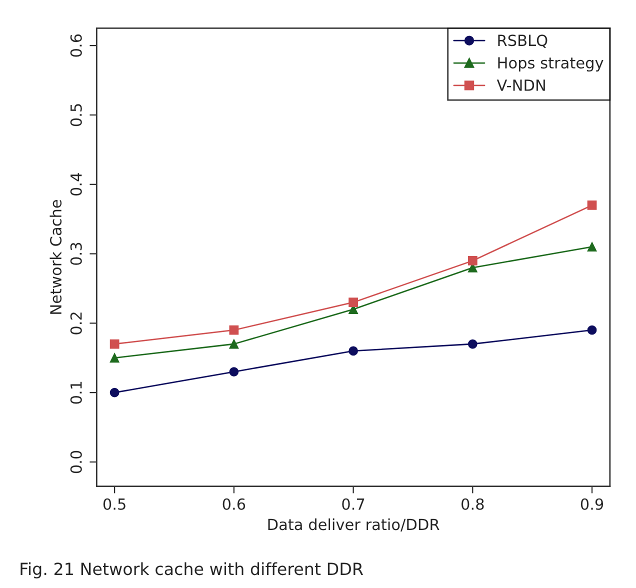 The width and height of the screenshot is (636, 588). Describe the element at coordinates (76, 462) in the screenshot. I see `y-tick-label: 0.0` at that location.